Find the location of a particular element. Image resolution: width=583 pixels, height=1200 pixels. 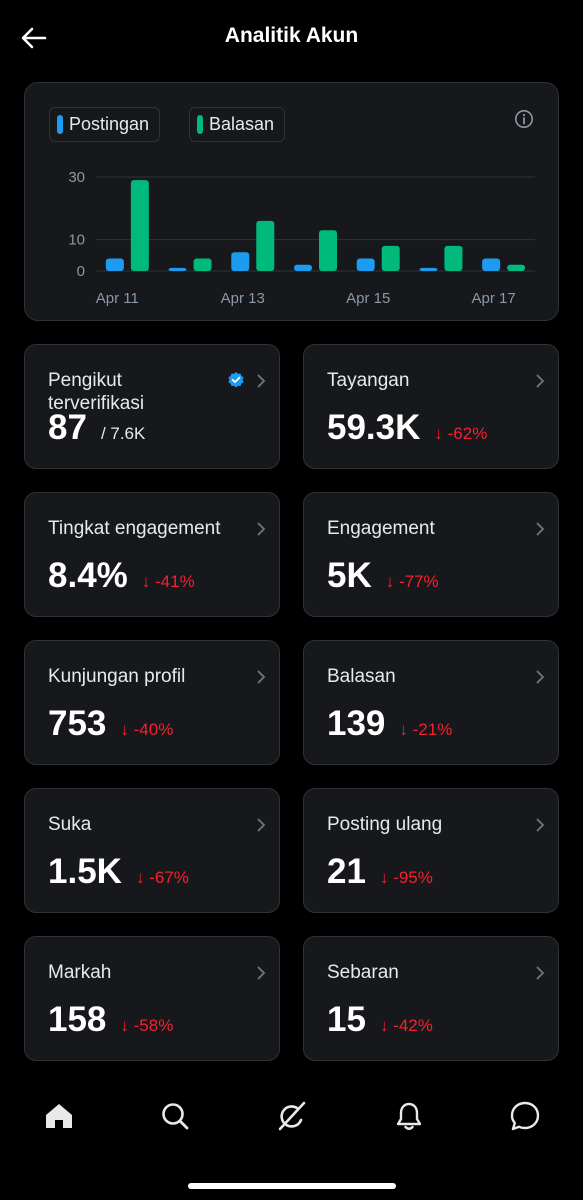

legend-item-postingan: Postingan is located at coordinates (105, 124).